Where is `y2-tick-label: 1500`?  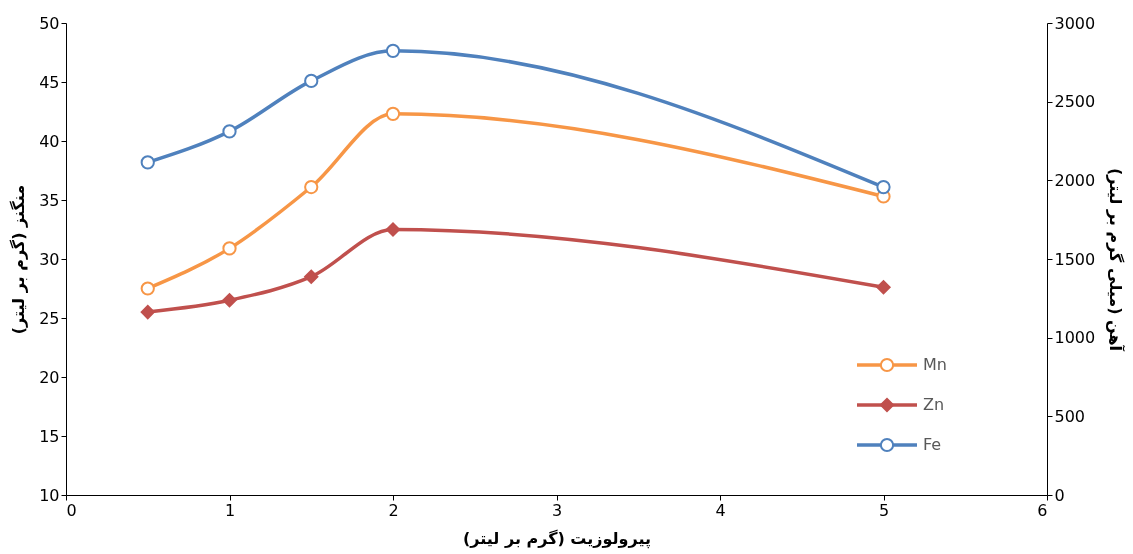 y2-tick-label: 1500 is located at coordinates (1075, 259).